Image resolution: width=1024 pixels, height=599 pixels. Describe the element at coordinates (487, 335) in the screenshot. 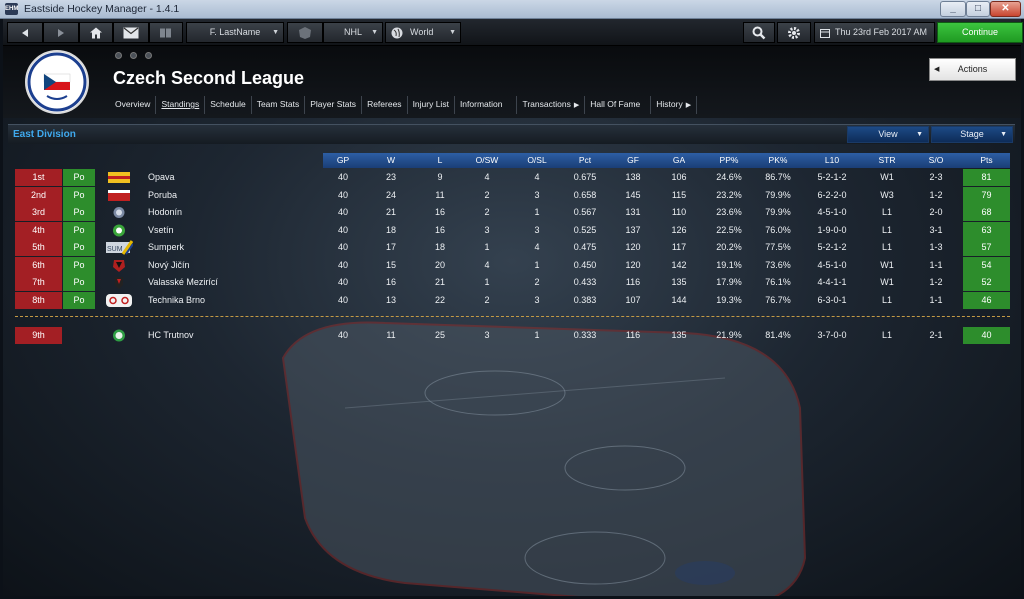

I see `table-cell: 3` at that location.